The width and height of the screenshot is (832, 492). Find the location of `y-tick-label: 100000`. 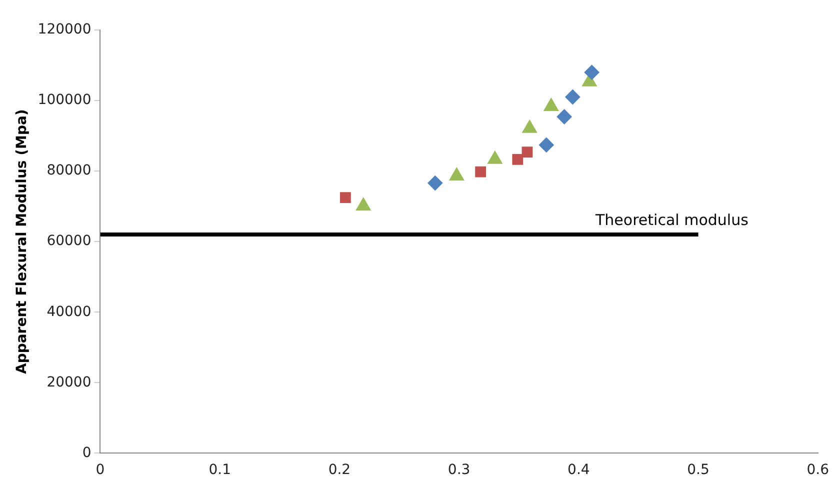

y-tick-label: 100000 is located at coordinates (65, 100).